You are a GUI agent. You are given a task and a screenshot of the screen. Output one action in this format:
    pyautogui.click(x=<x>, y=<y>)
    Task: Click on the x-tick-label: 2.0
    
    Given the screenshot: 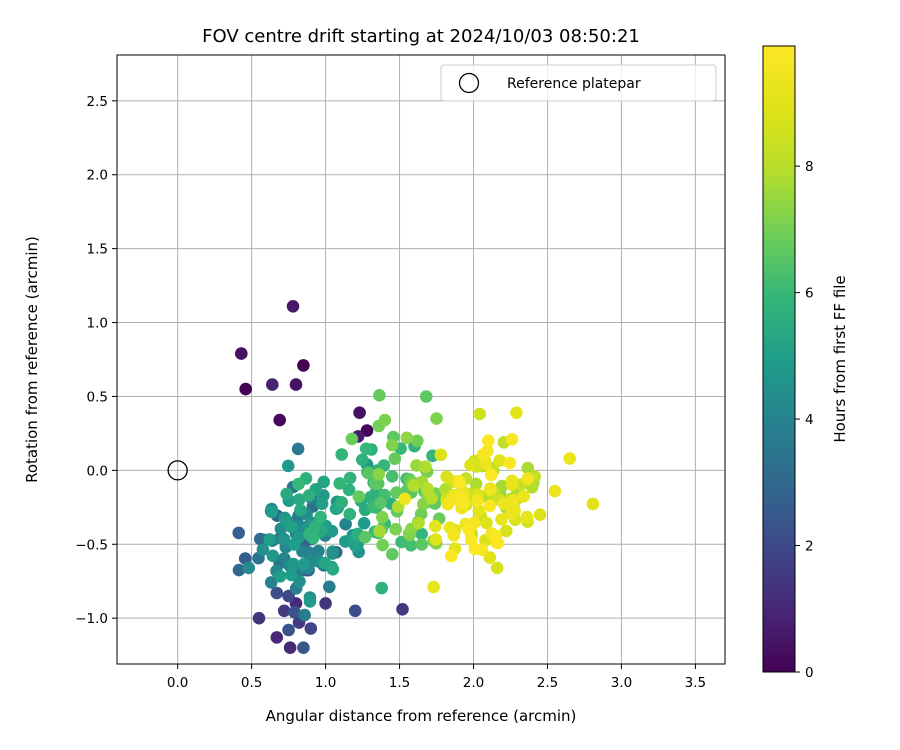 What is the action you would take?
    pyautogui.click(x=473, y=683)
    